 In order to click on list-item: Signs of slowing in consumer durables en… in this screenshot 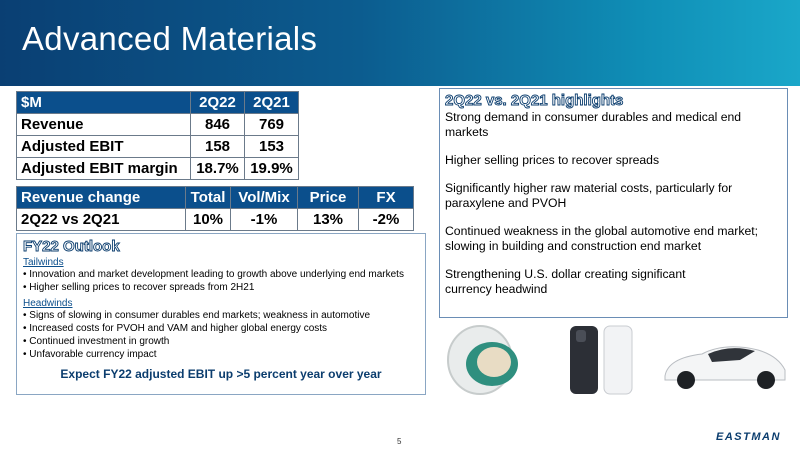, I will do `click(221, 316)`.